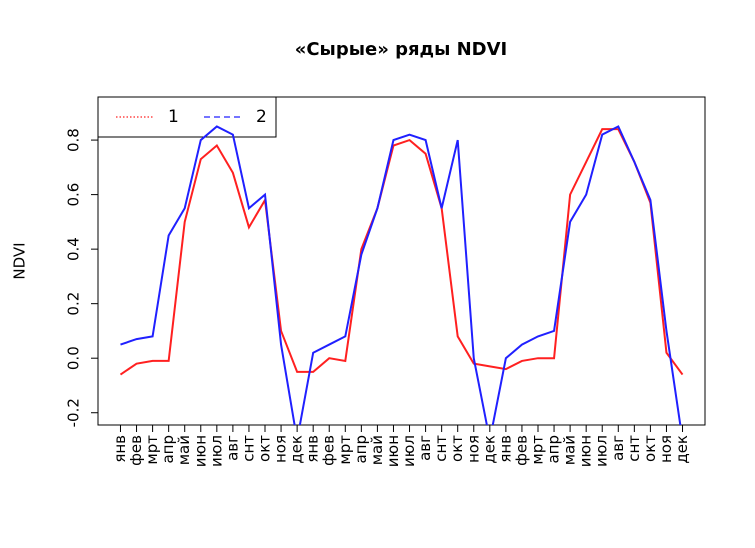  Describe the element at coordinates (74, 195) in the screenshot. I see `y-tick-label: 0.6` at that location.